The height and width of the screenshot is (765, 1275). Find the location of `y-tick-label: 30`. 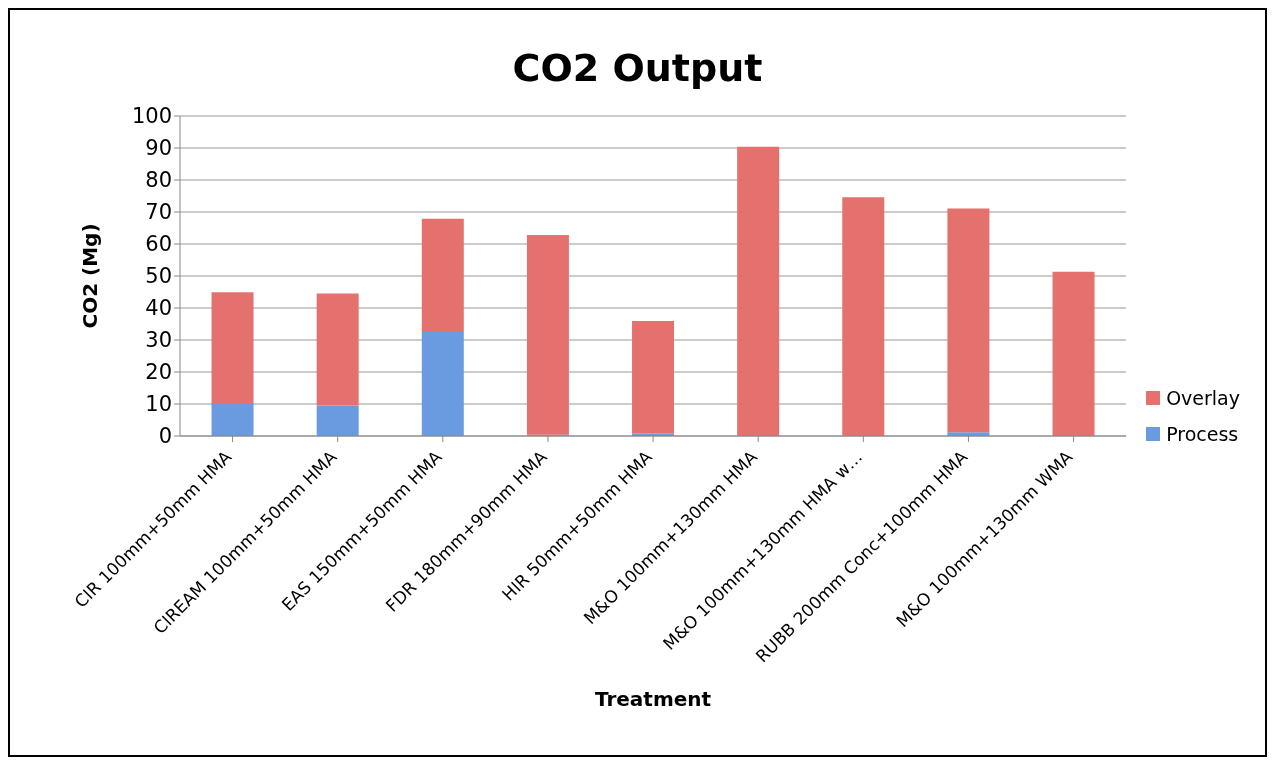

y-tick-label: 30 is located at coordinates (158, 340).